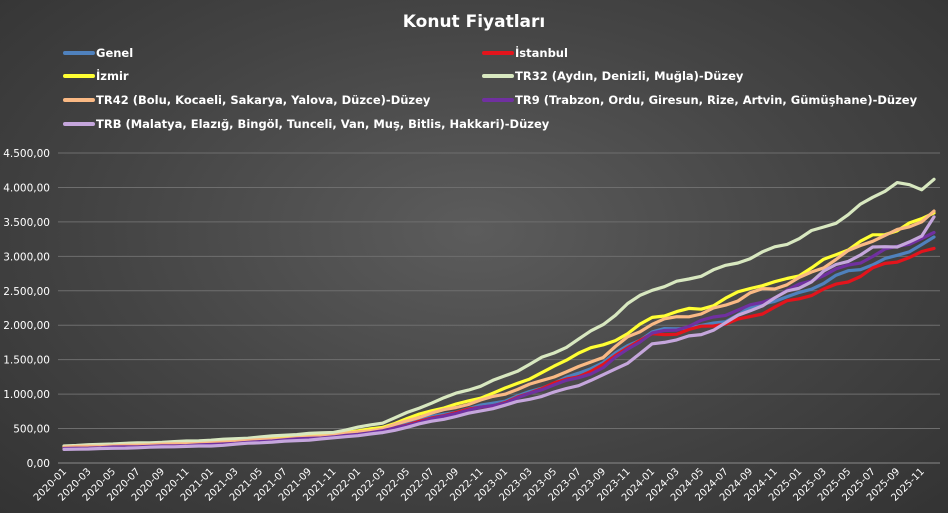 Image resolution: width=948 pixels, height=513 pixels. I want to click on y-tick-label: 2.500,00, so click(26, 292).